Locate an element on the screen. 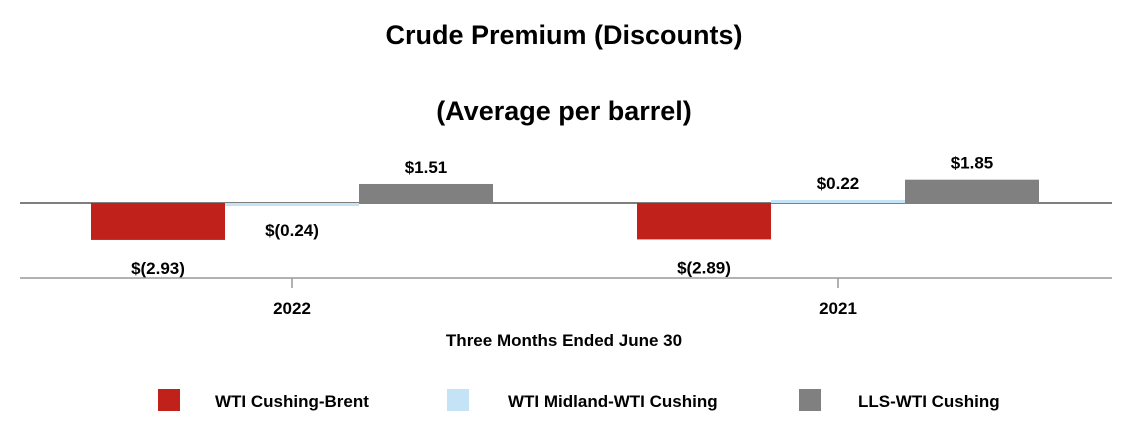 This screenshot has height=440, width=1132. data-label-1-1: $0.22 is located at coordinates (838, 183).